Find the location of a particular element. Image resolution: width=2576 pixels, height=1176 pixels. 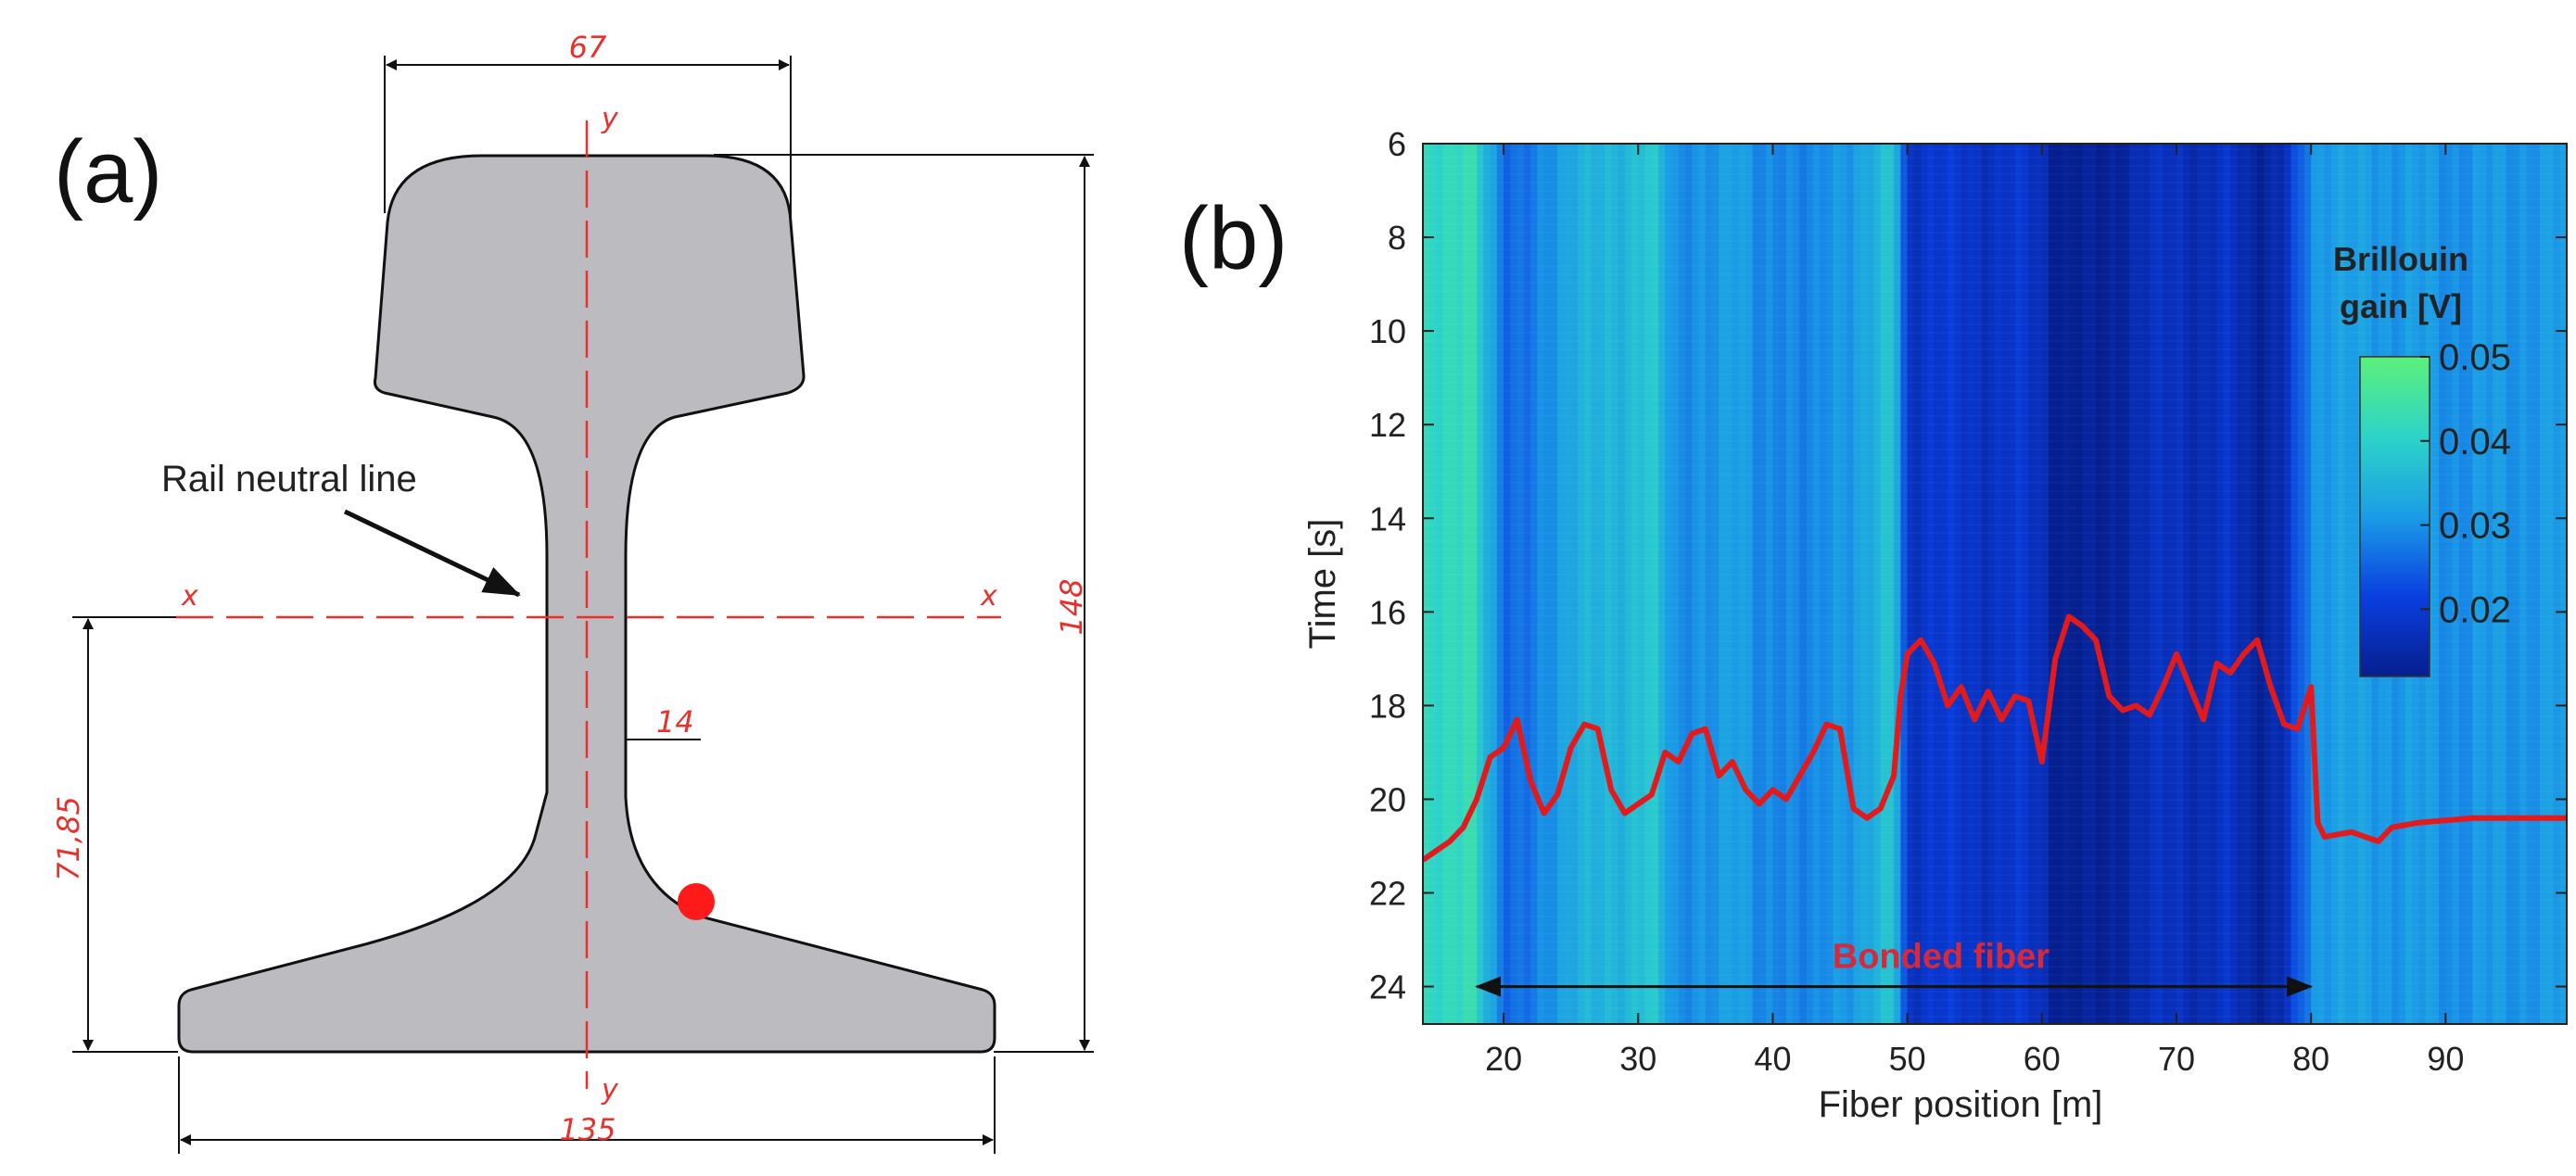

dim-neutral-height: 71,85 is located at coordinates (68, 838).